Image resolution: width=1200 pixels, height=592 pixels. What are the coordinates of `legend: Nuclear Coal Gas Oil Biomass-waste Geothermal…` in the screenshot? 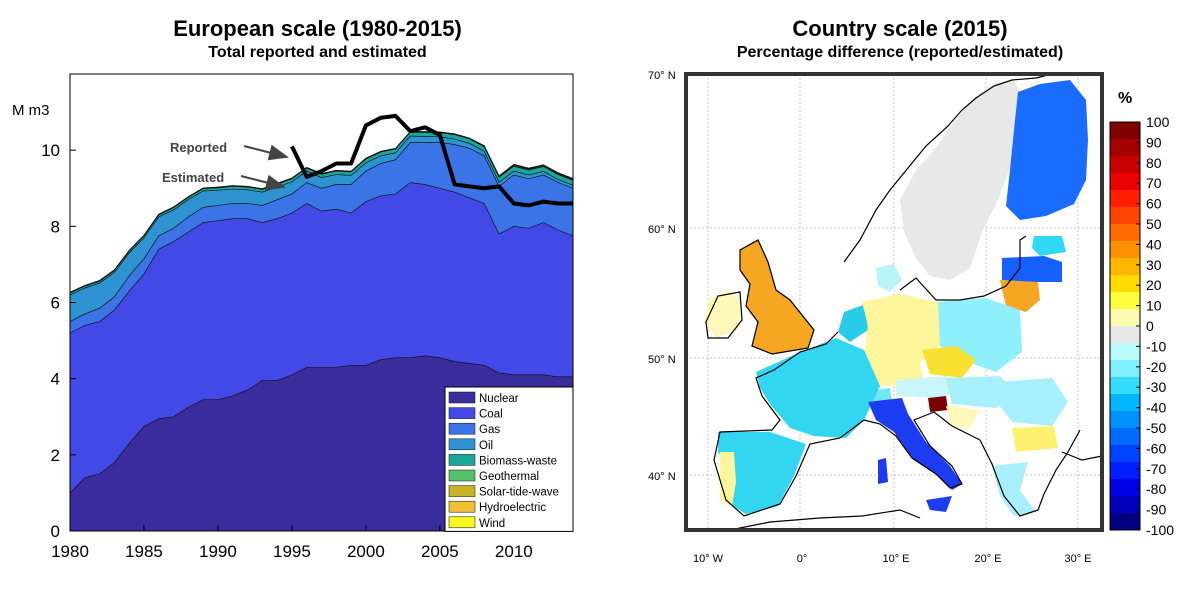 It's located at (509, 459).